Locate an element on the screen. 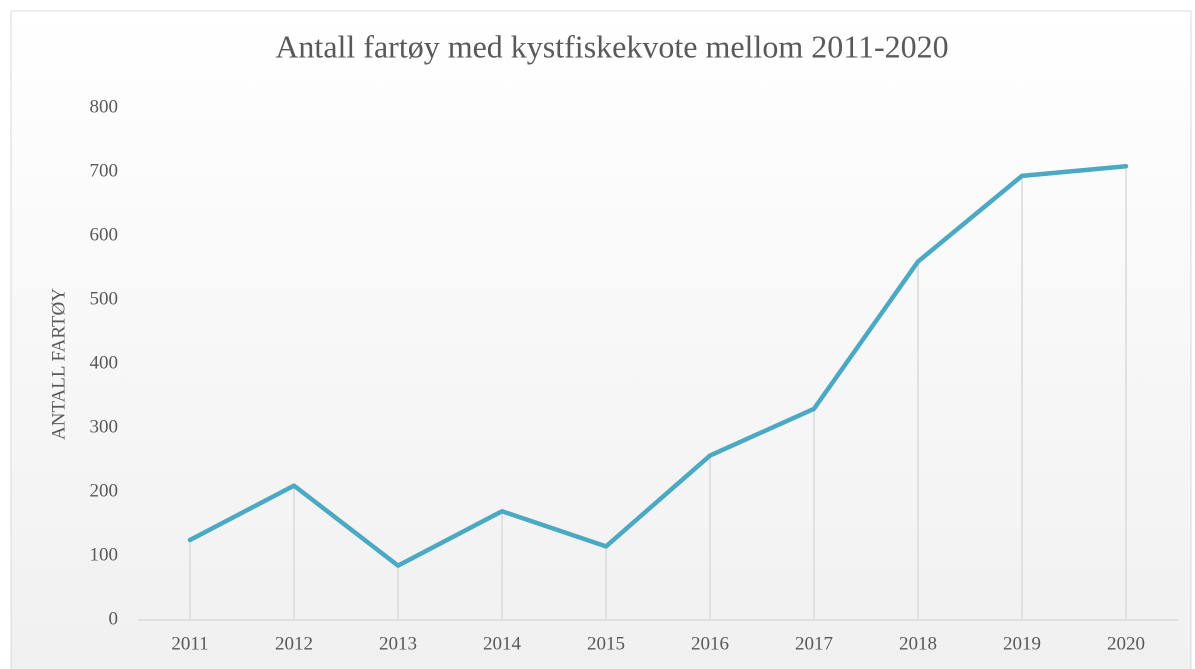 The height and width of the screenshot is (669, 1195). y-tick-label: 300 is located at coordinates (104, 426).